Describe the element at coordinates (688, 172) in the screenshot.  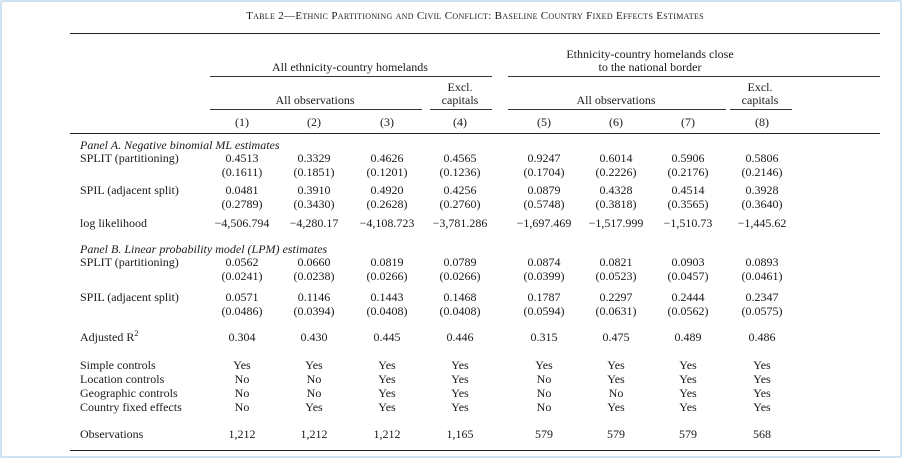
I see `table-cell-se: (0.2176)` at that location.